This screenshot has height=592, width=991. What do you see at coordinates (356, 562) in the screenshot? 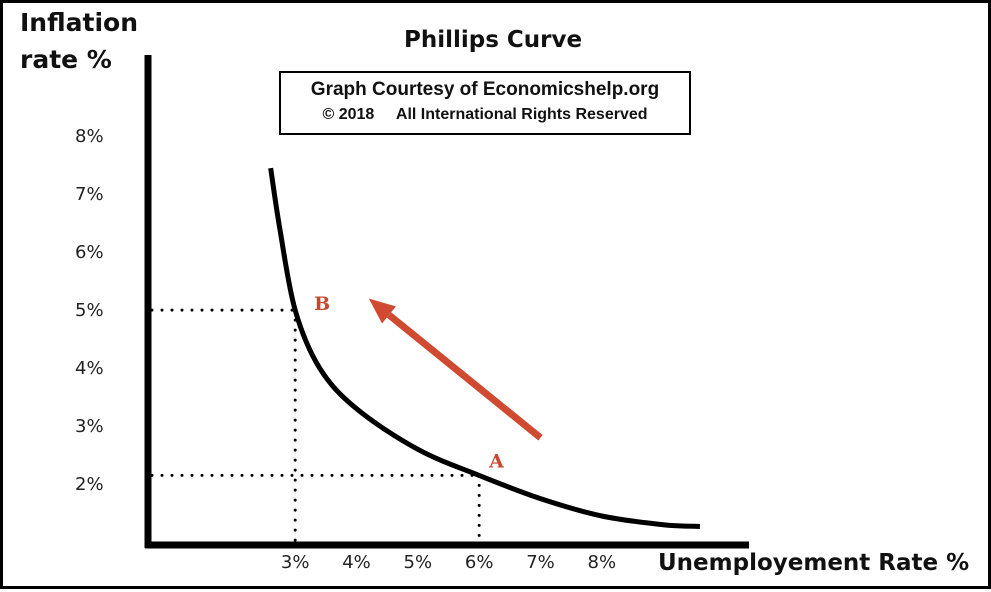
I see `x-tick-label: 4%` at bounding box center [356, 562].